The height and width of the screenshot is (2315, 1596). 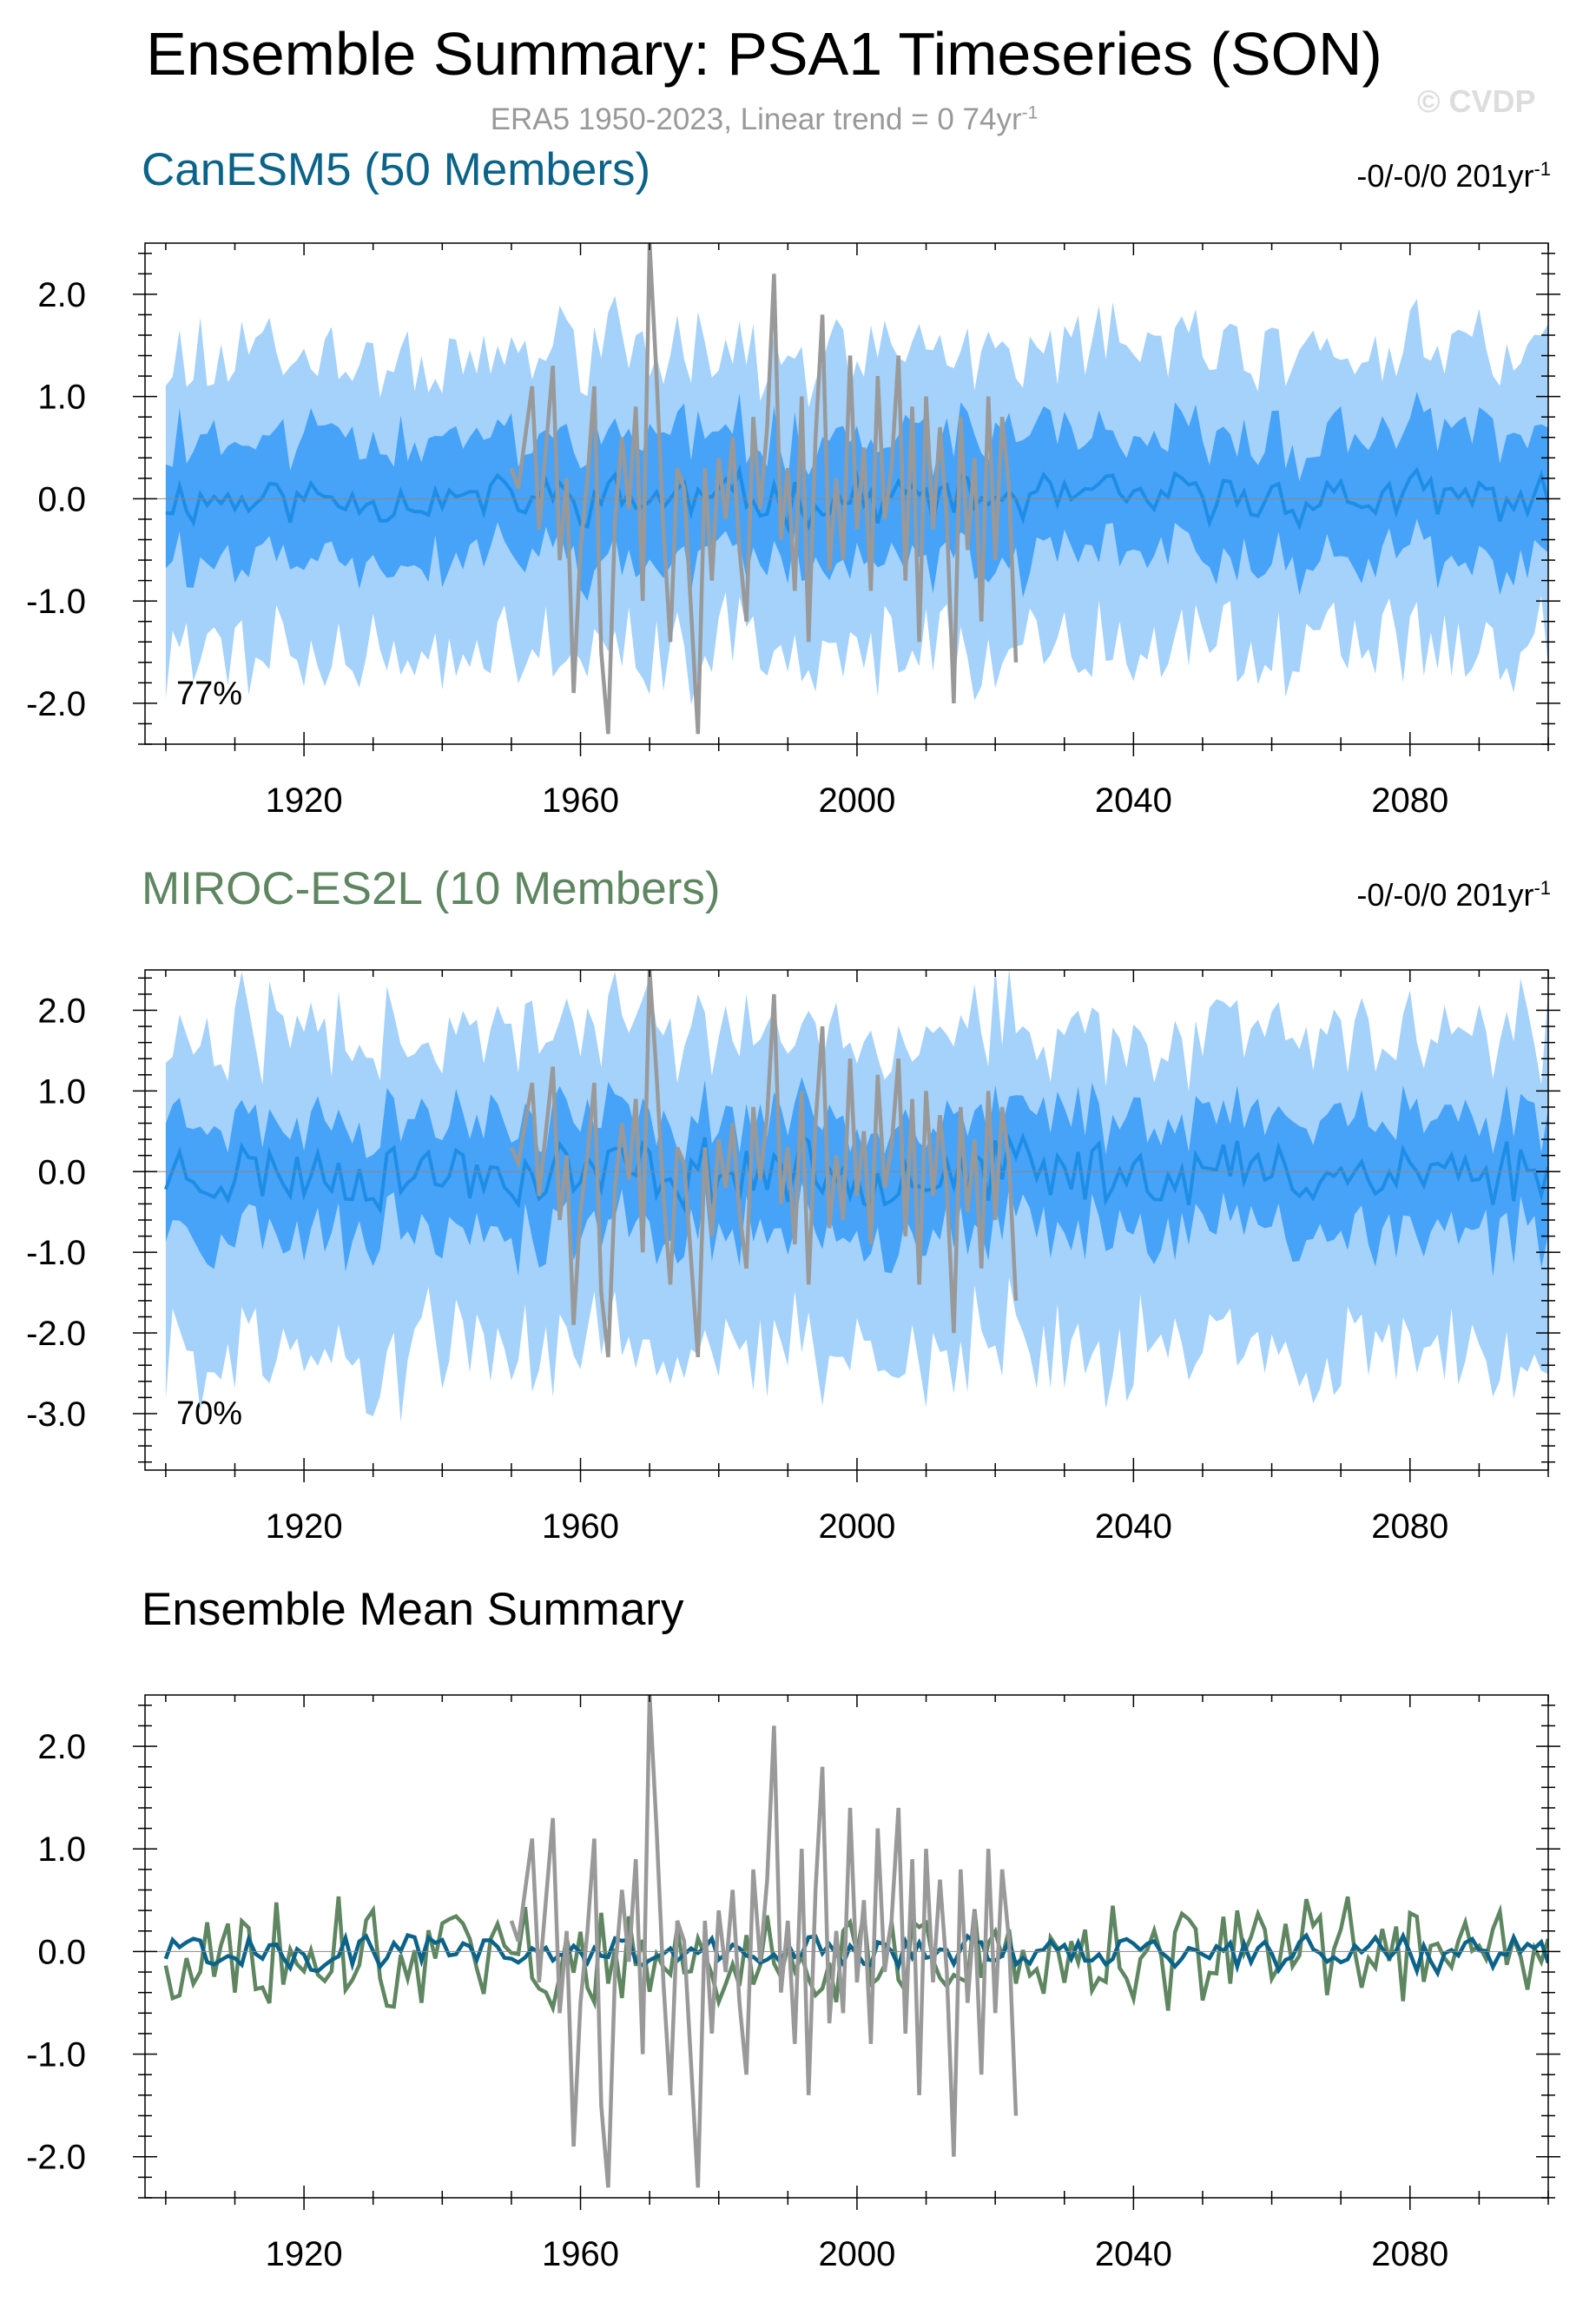 What do you see at coordinates (396, 169) in the screenshot?
I see `panel-title-canesm5: CanESM5 (50 Members)` at bounding box center [396, 169].